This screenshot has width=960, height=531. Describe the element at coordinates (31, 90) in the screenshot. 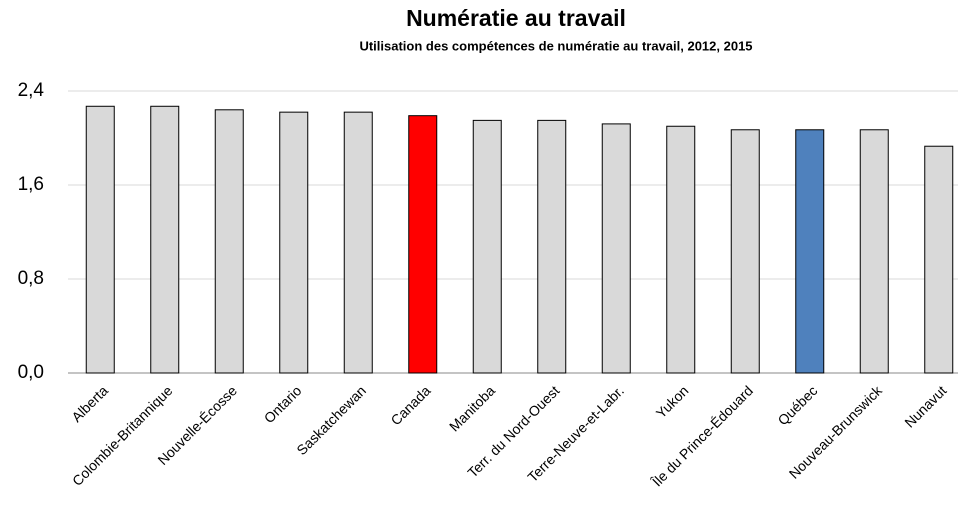

I see `y-tick-label: 2,4` at that location.